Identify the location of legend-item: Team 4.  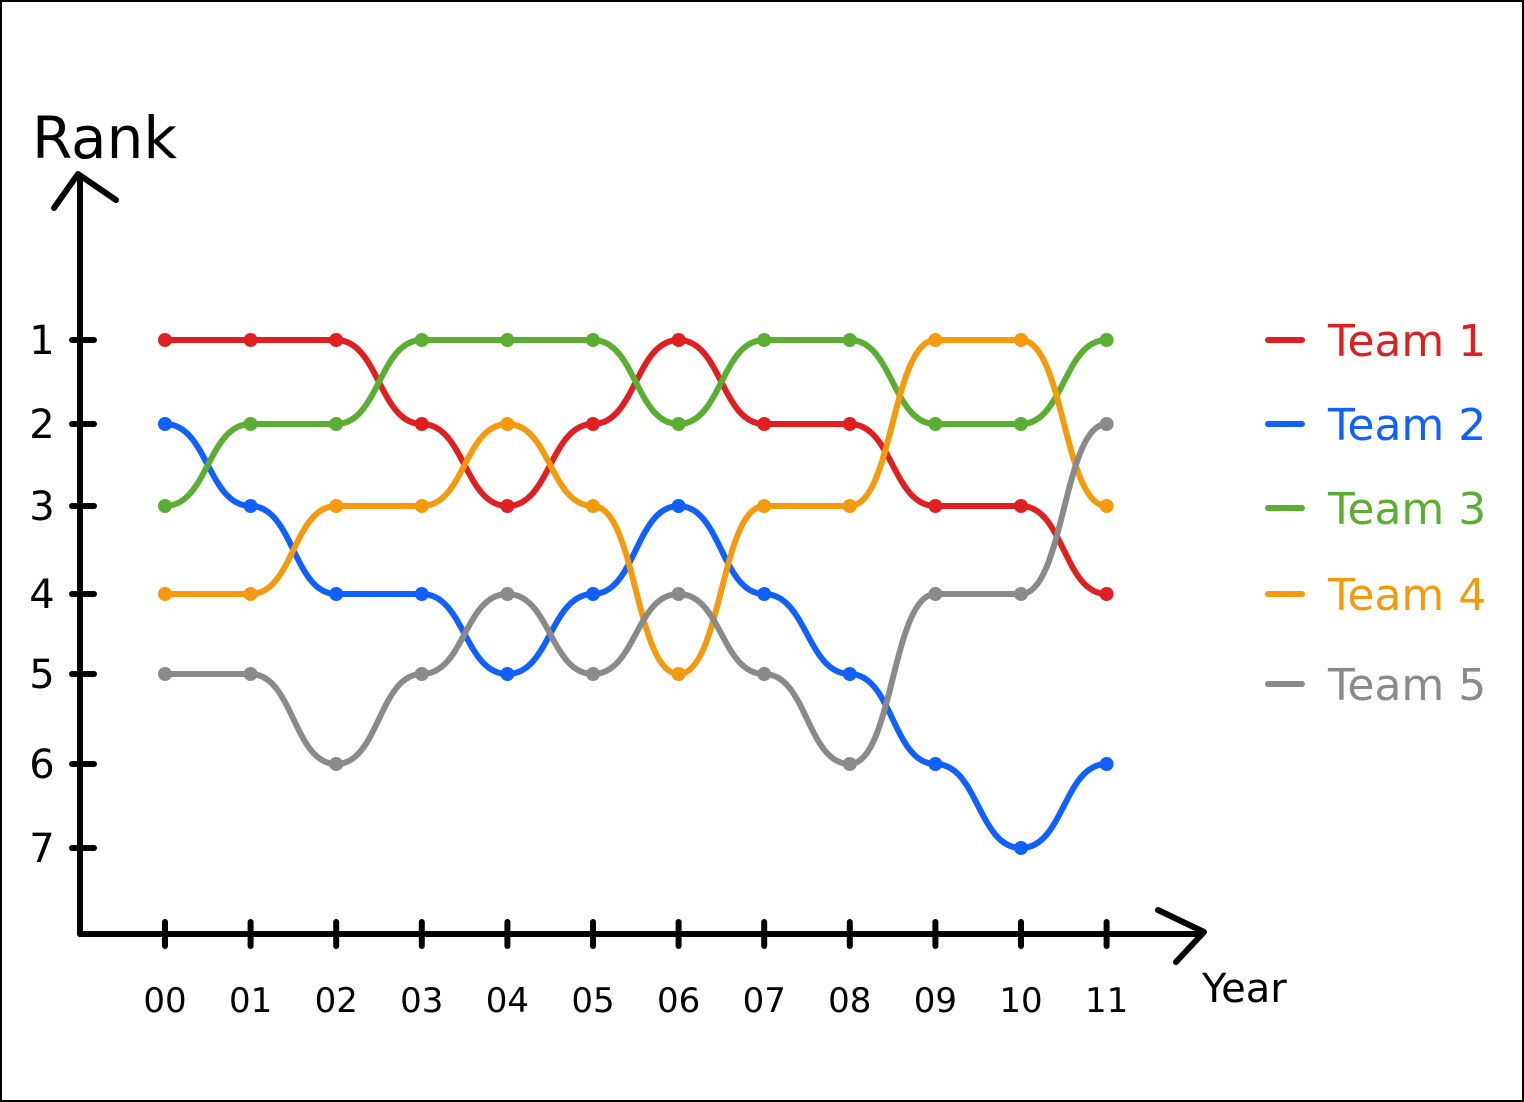
(1375, 595).